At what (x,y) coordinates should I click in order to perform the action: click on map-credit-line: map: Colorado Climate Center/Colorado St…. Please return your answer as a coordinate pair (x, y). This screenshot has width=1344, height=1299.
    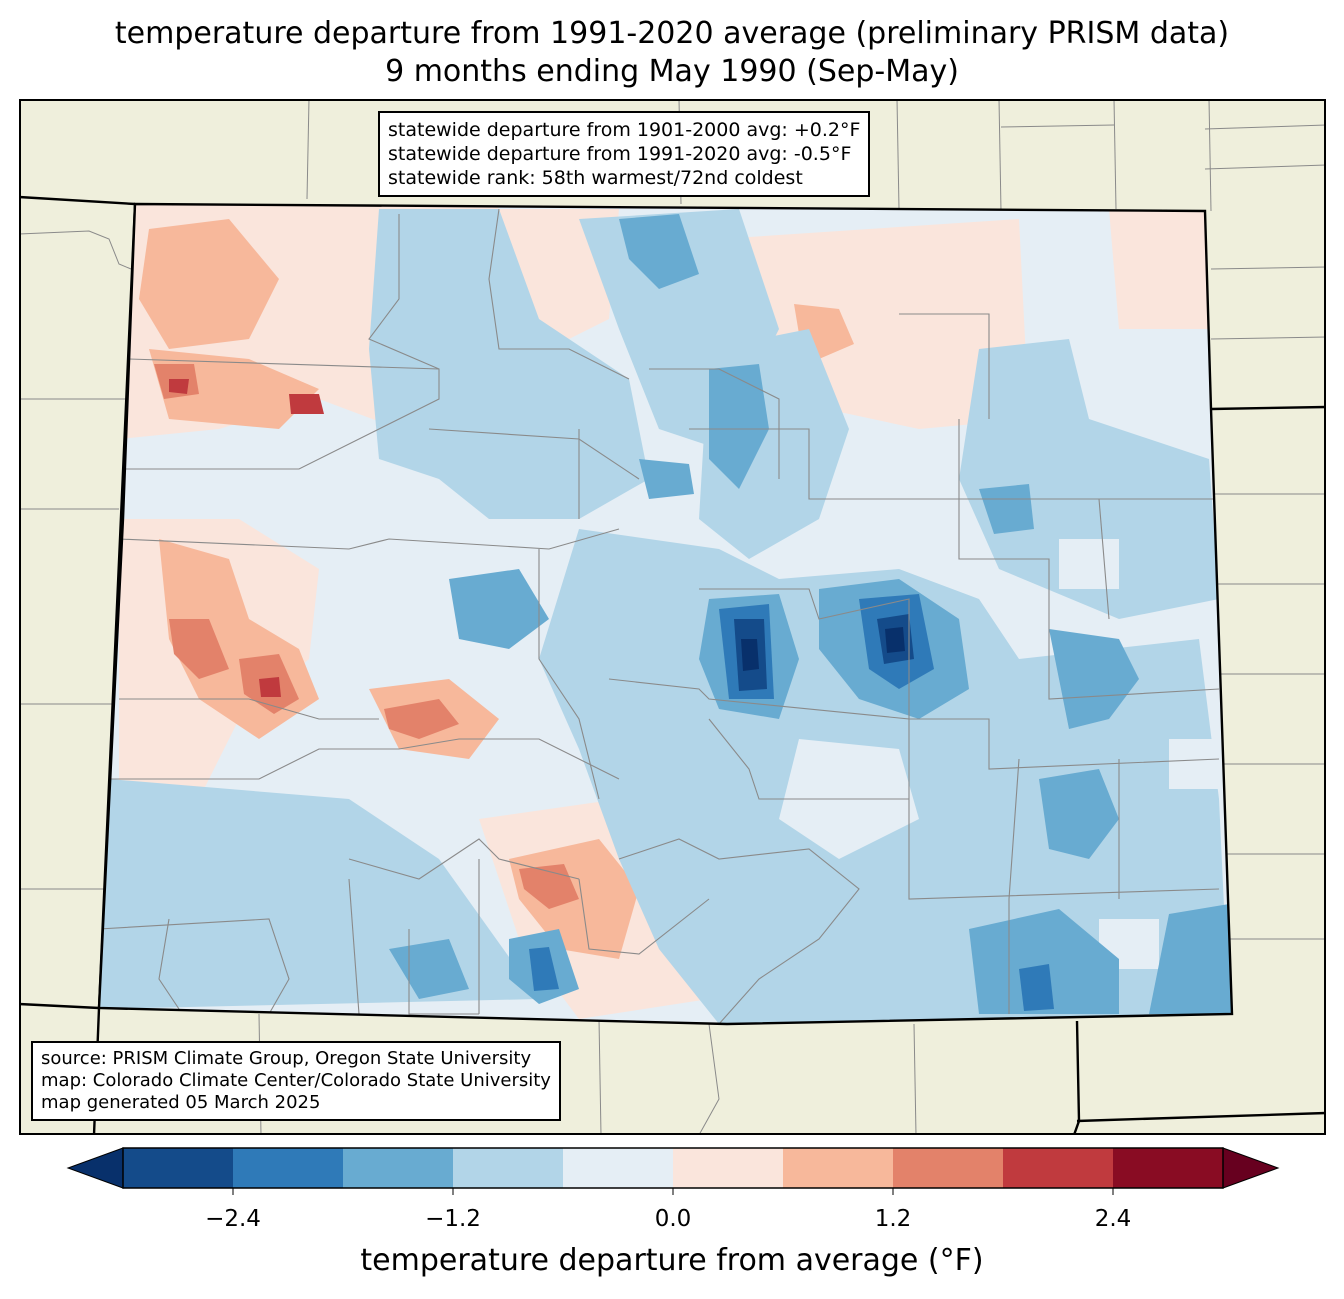
    Looking at the image, I should click on (296, 1080).